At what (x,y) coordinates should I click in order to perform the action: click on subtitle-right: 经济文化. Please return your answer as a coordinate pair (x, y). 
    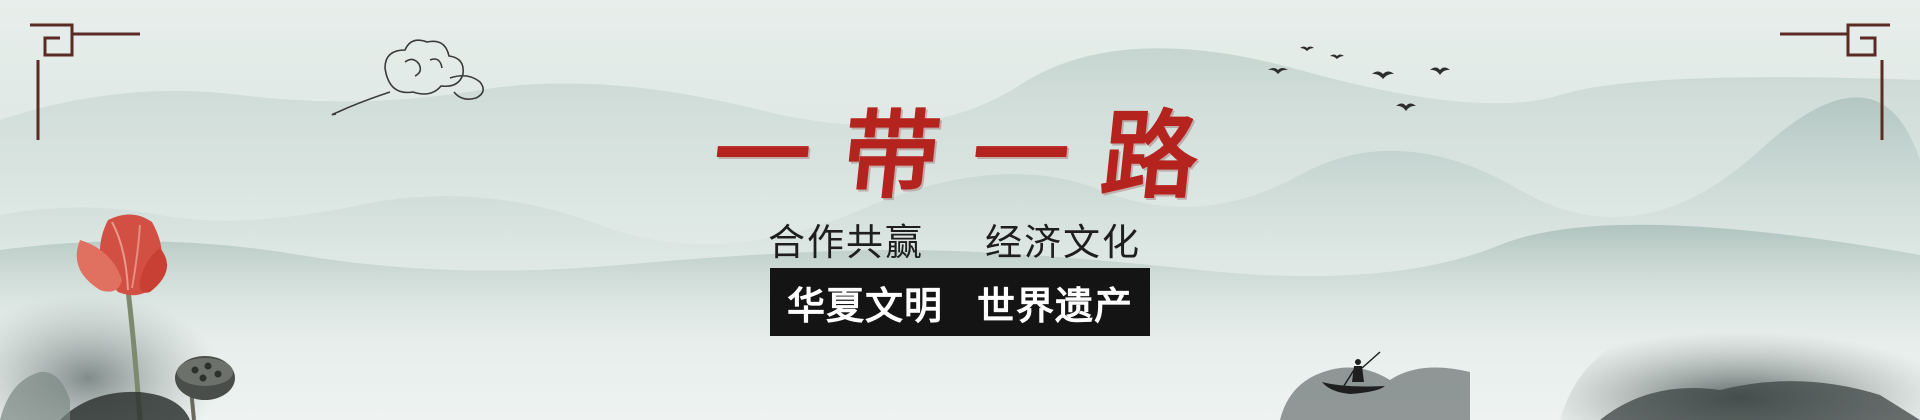
    Looking at the image, I should click on (1063, 242).